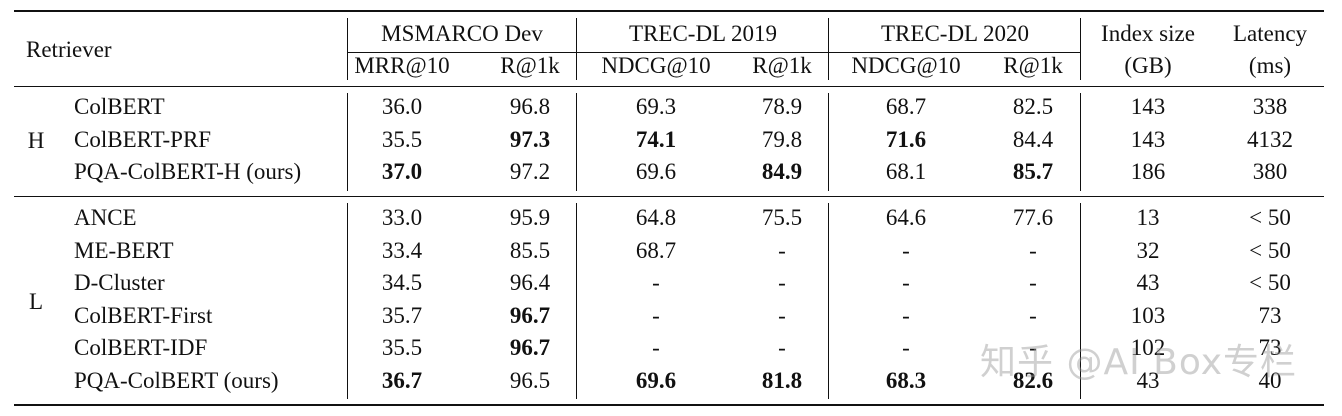  I want to click on subcol-header: MRR@10, so click(402, 65).